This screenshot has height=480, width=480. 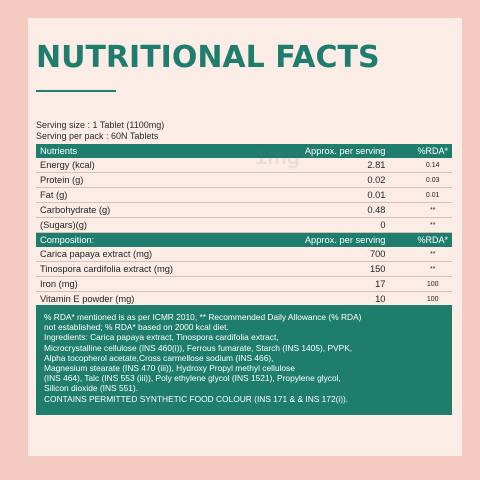 What do you see at coordinates (327, 225) in the screenshot?
I see `nutrient-value: 0` at bounding box center [327, 225].